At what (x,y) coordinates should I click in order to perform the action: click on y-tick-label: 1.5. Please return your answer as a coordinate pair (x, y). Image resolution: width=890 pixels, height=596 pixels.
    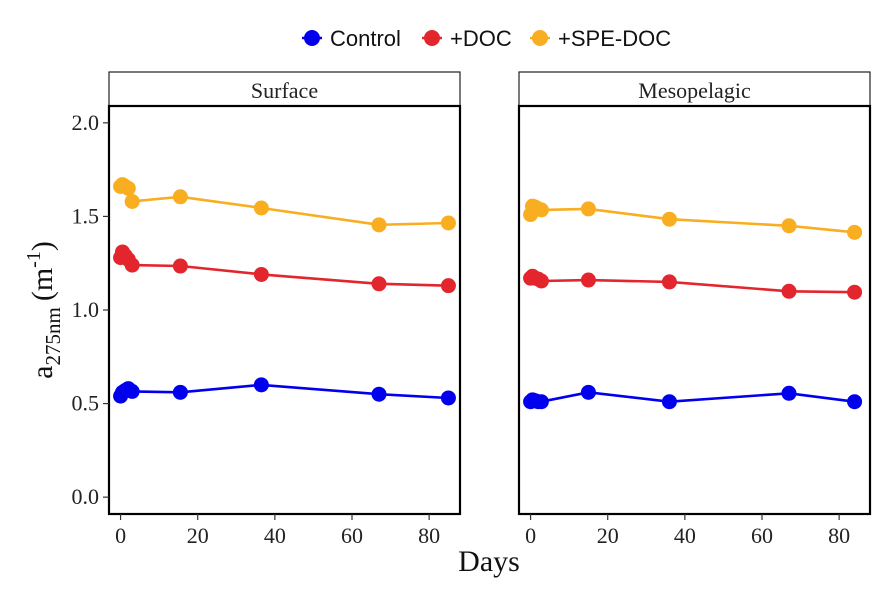
    Looking at the image, I should click on (86, 215).